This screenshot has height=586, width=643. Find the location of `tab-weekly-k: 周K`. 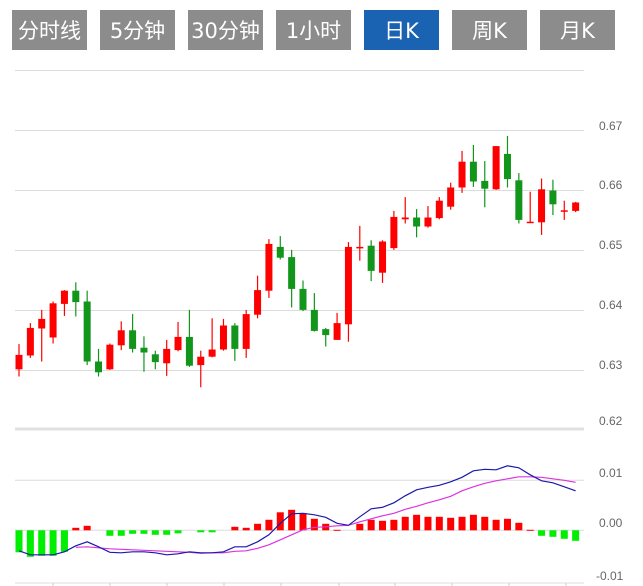

tab-weekly-k: 周K is located at coordinates (489, 30).